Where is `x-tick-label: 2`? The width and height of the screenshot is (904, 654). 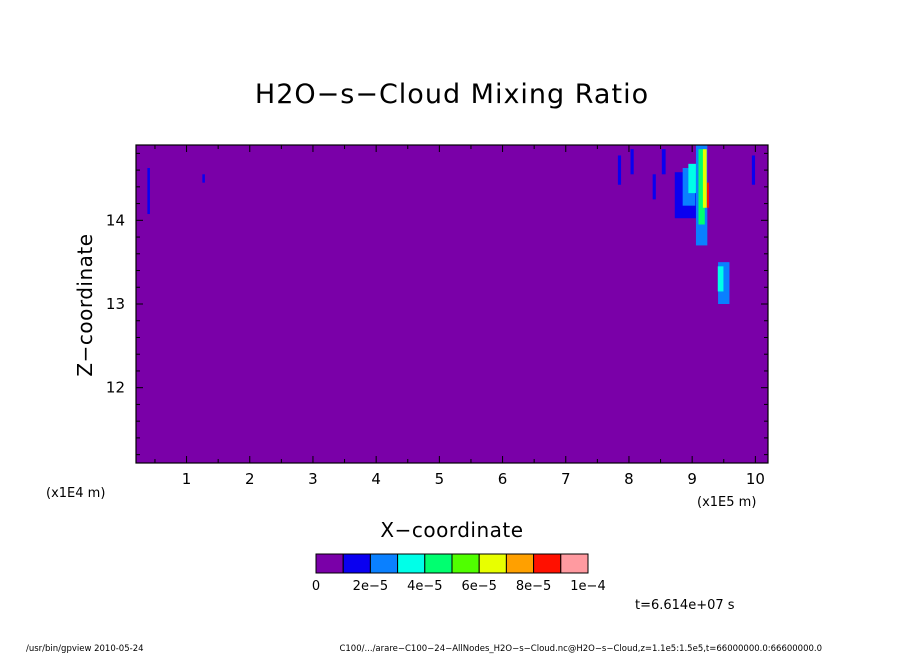 x-tick-label: 2 is located at coordinates (250, 479).